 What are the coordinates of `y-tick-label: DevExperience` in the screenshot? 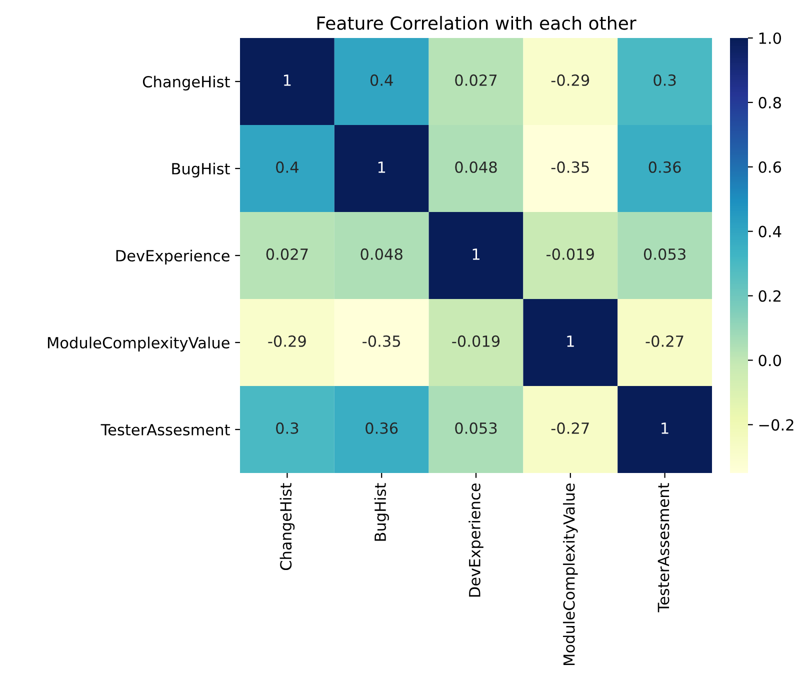 It's located at (173, 257).